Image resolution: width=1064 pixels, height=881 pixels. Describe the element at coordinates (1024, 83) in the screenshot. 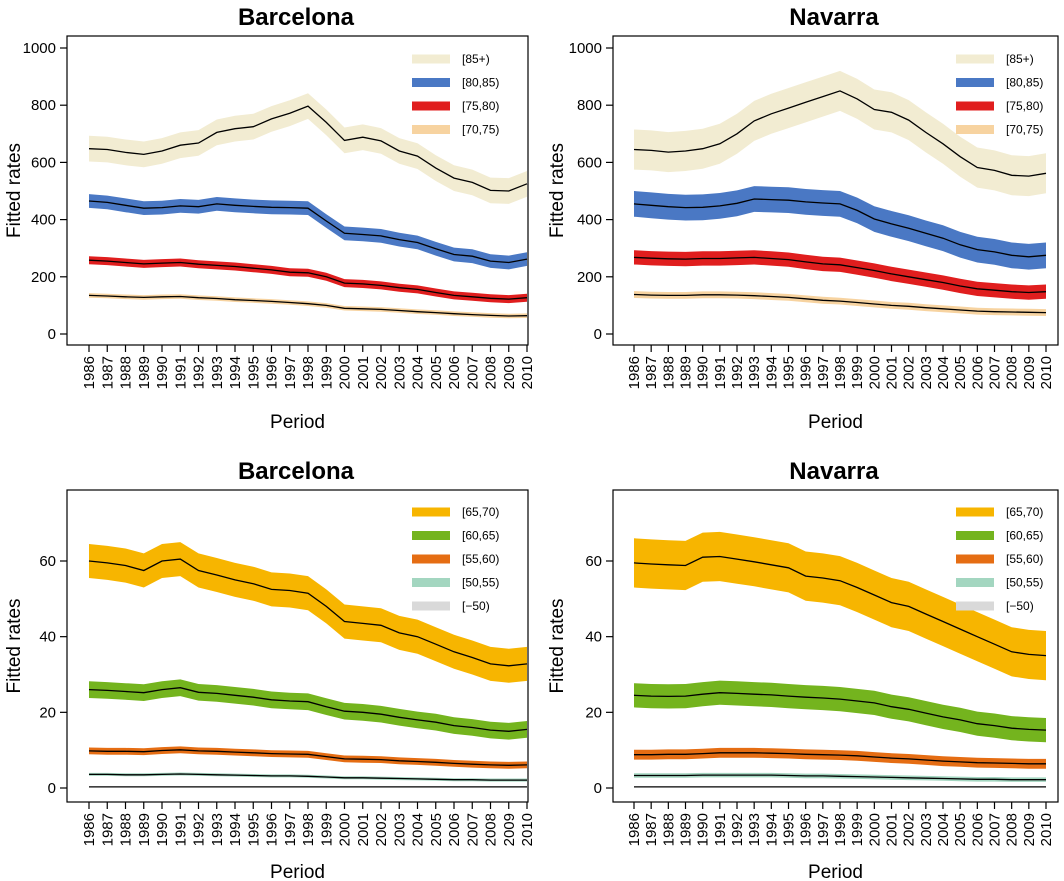

I see `legend-label: [80,85)` at that location.